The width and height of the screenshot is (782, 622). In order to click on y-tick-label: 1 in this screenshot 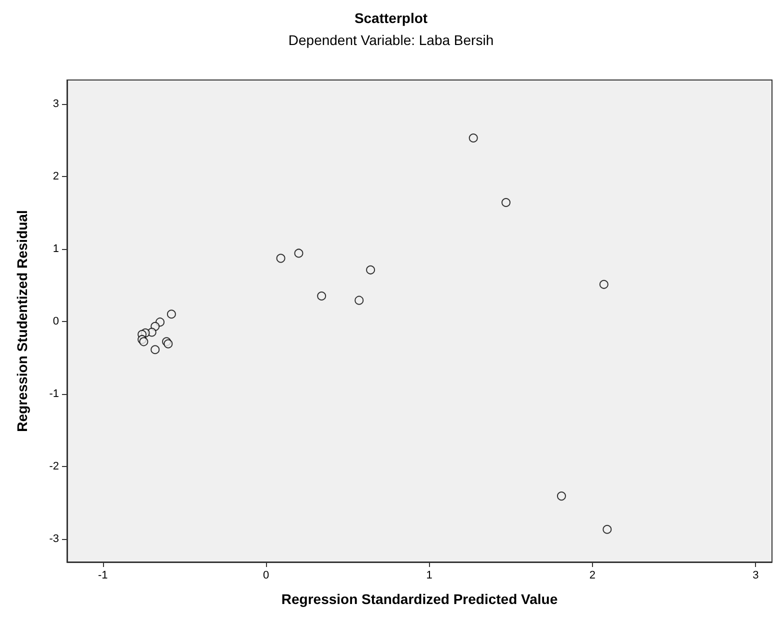, I will do `click(55, 248)`.